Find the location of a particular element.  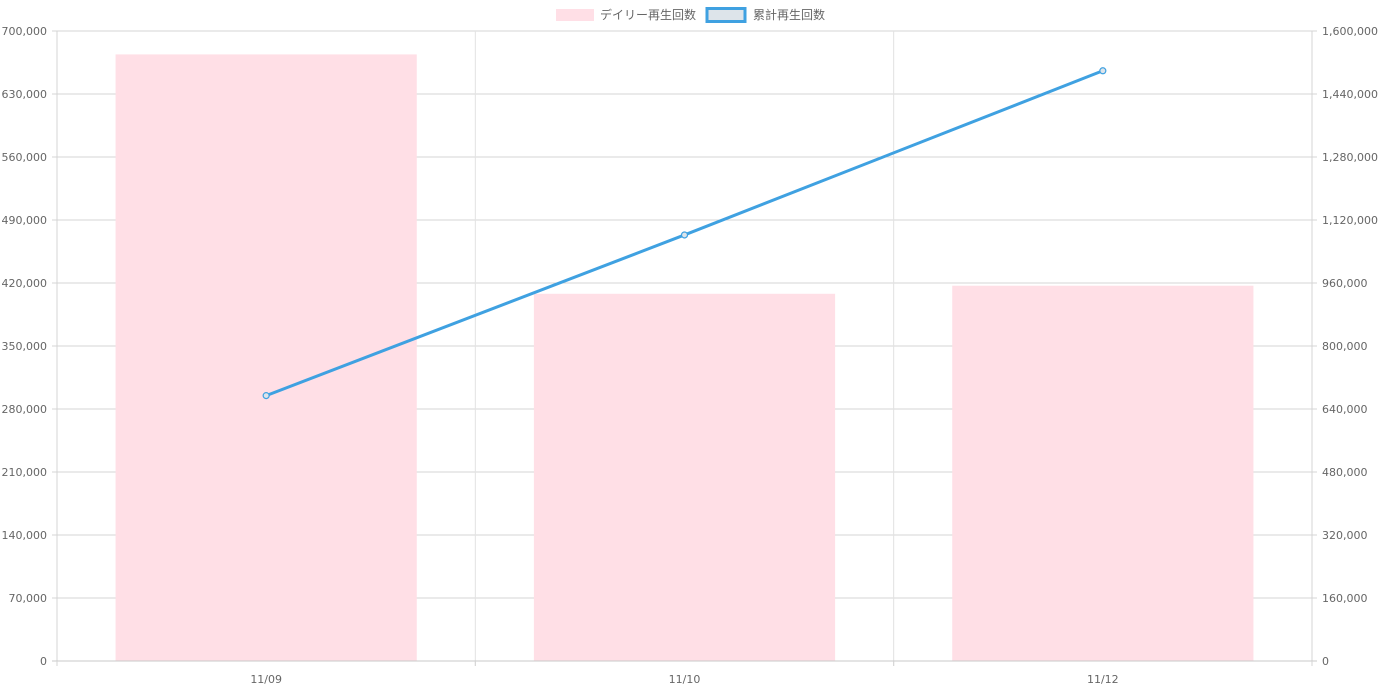

y-left-tick-label: 630,000 is located at coordinates (25, 94).